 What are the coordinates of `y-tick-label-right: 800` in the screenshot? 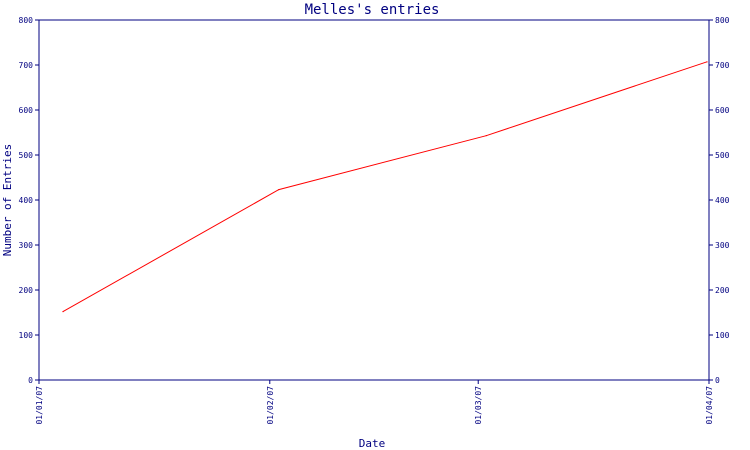 It's located at (722, 20).